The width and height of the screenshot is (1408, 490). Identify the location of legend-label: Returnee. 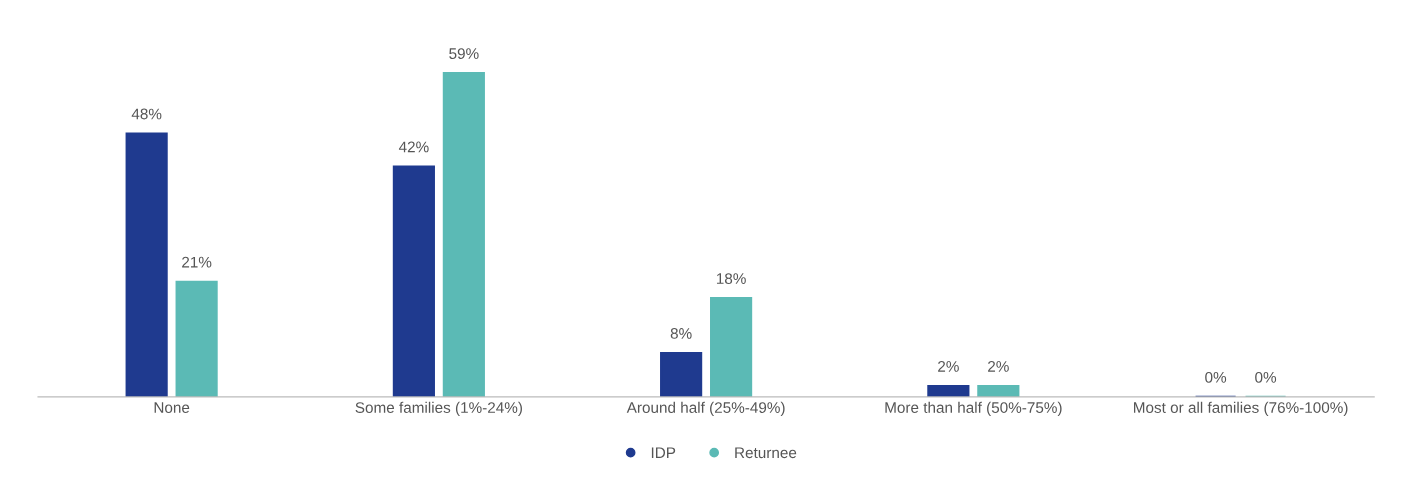
(766, 453).